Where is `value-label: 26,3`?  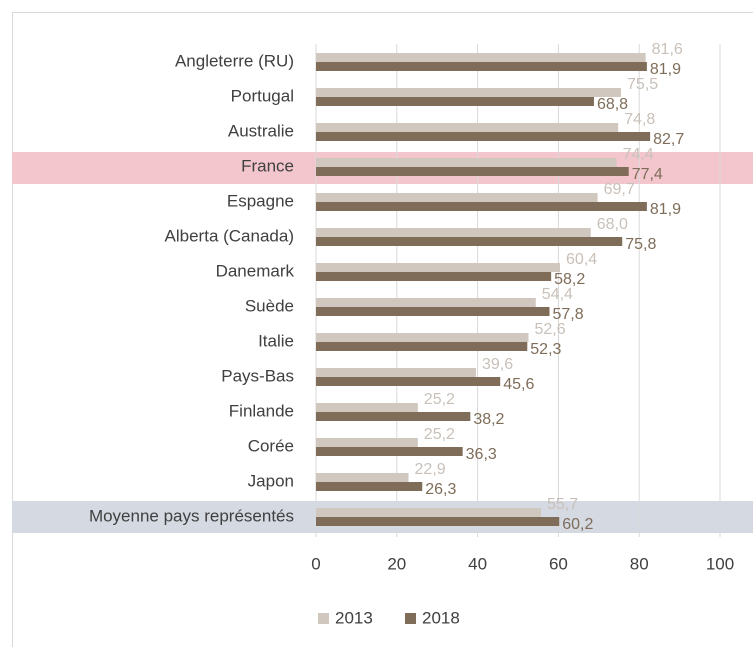
value-label: 26,3 is located at coordinates (440, 489).